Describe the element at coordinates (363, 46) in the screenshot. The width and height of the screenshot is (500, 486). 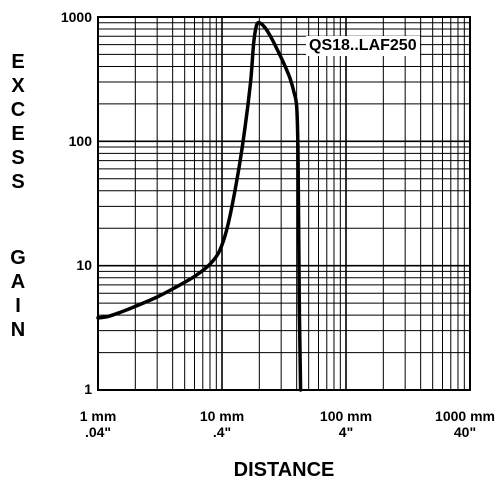
I see `model-label: QS18..LAF250` at that location.